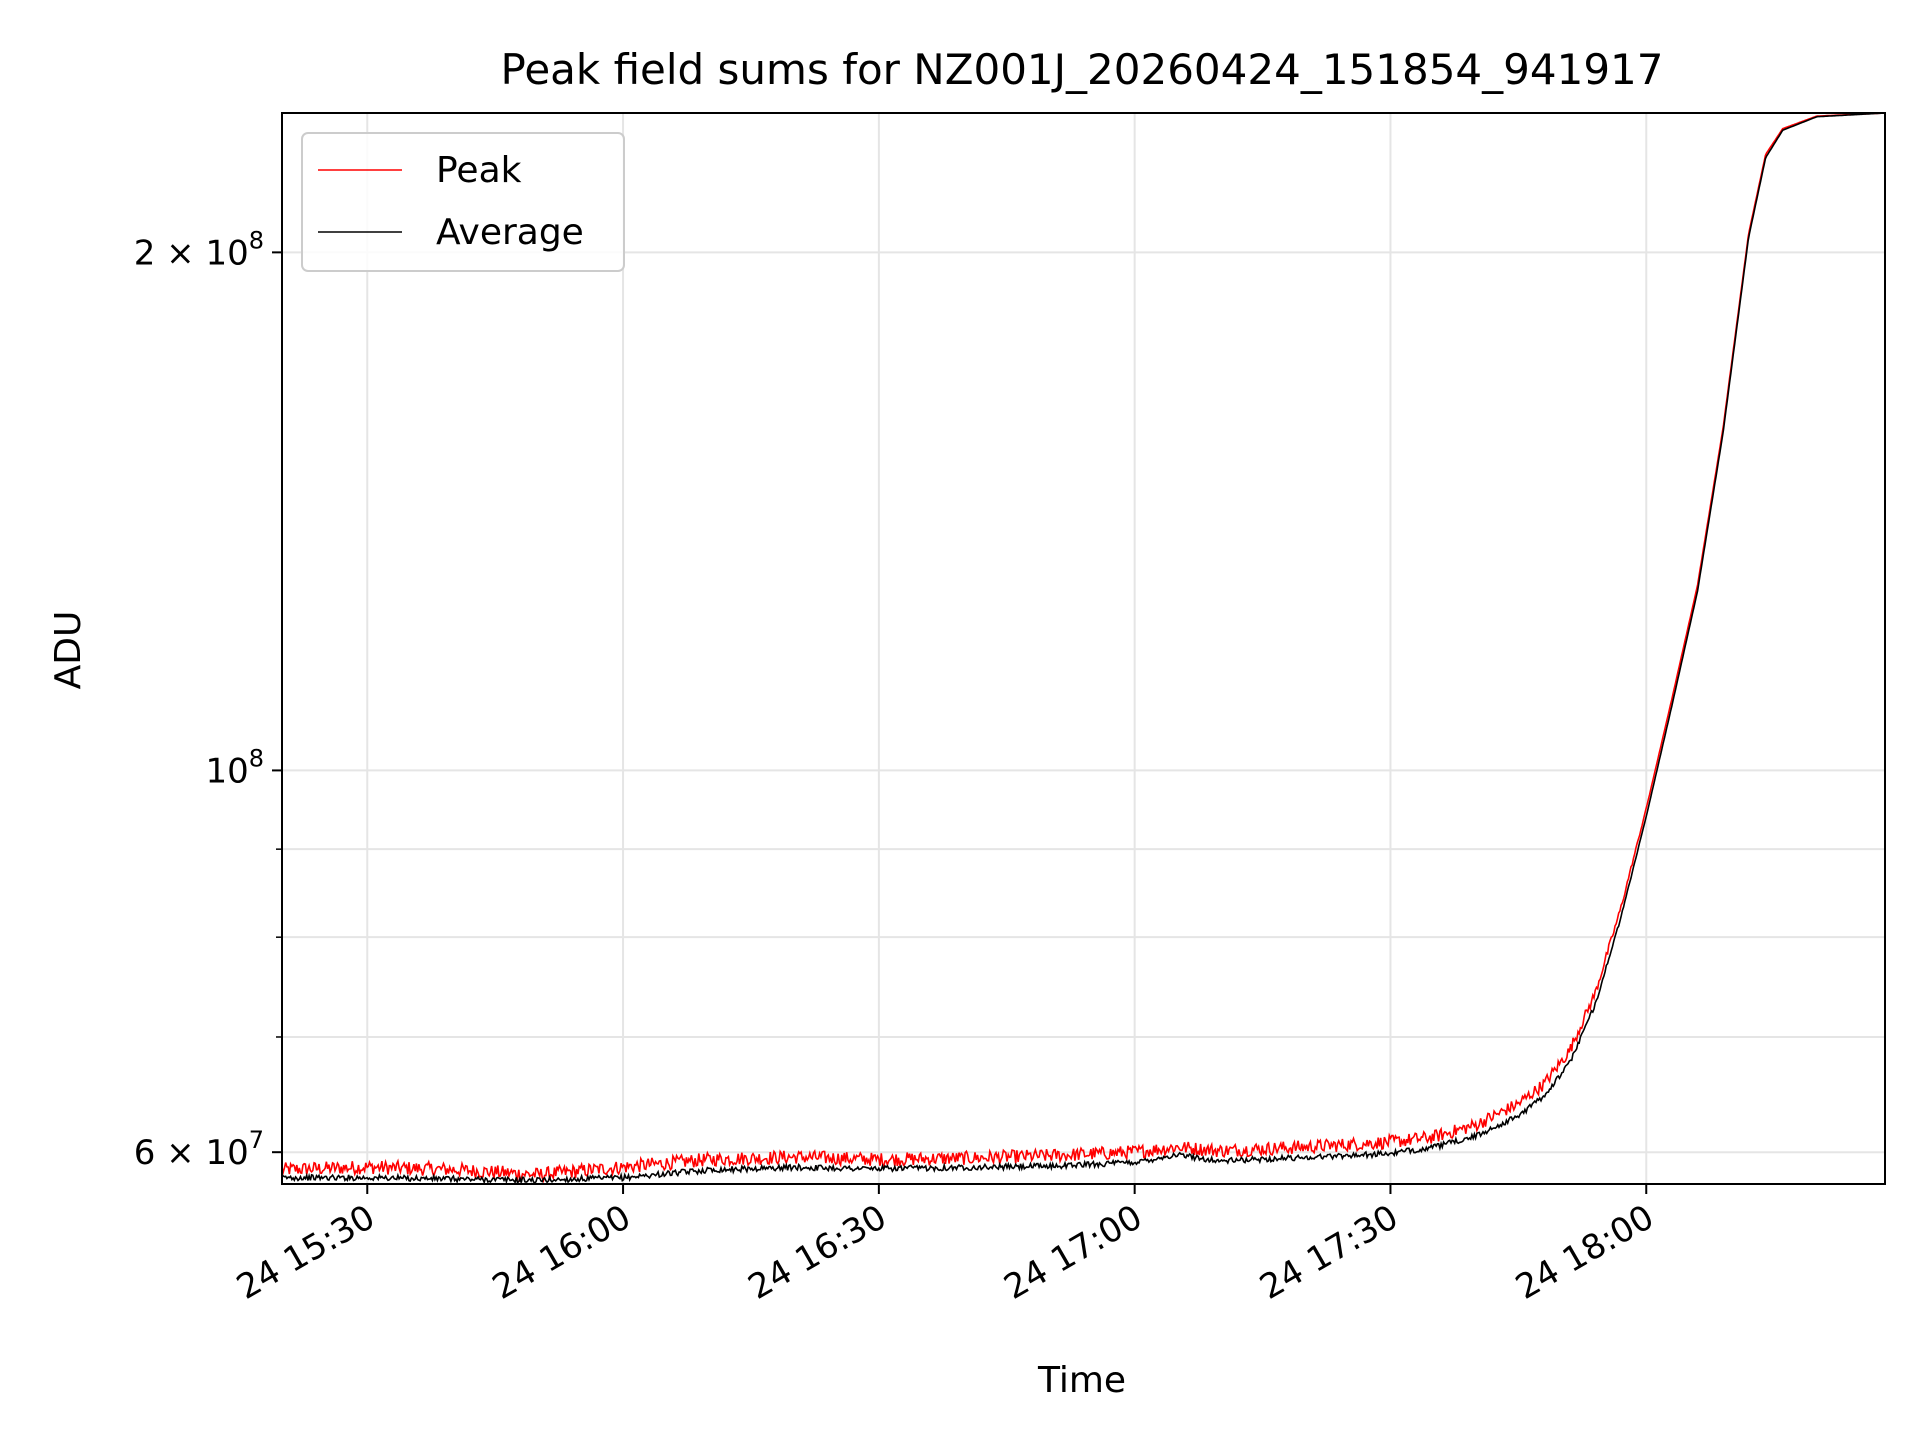  I want to click on y-tick-label-exponent: 7, so click(256, 1140).